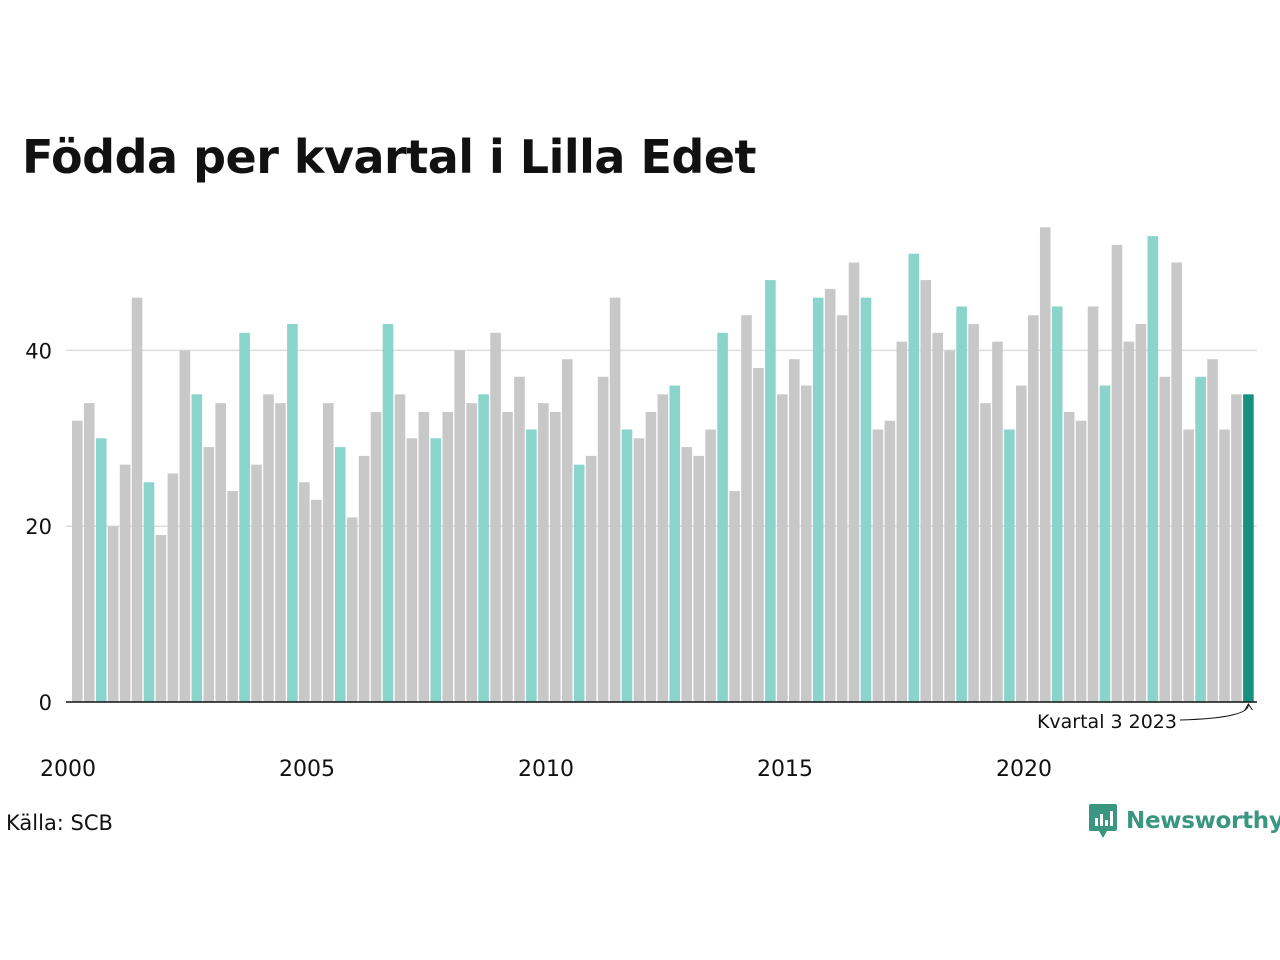 This screenshot has height=960, width=1280. What do you see at coordinates (38, 351) in the screenshot?
I see `y-tick-label: 40` at bounding box center [38, 351].